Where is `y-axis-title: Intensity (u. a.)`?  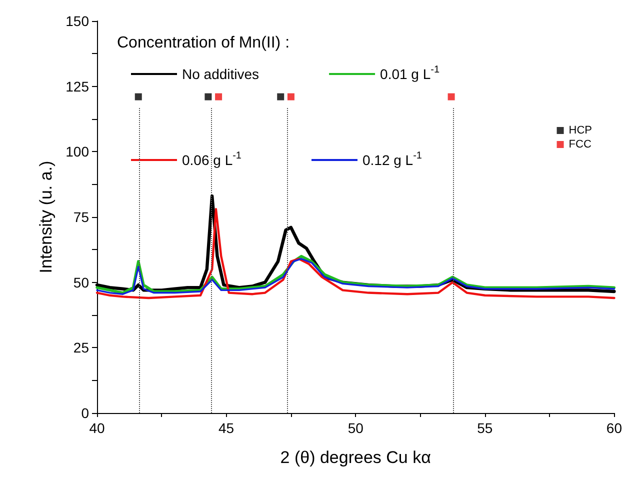 y-axis-title: Intensity (u. a.) is located at coordinates (46, 217).